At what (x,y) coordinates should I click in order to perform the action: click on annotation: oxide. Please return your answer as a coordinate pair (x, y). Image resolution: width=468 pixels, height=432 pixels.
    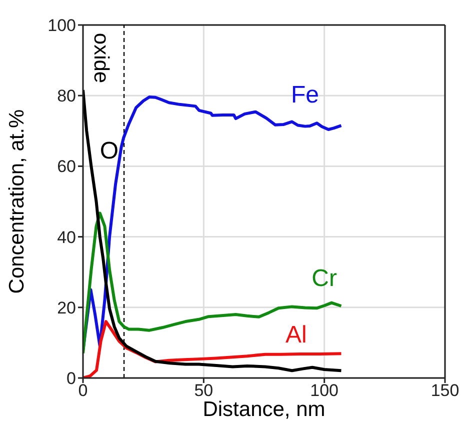
    Looking at the image, I should click on (100, 58).